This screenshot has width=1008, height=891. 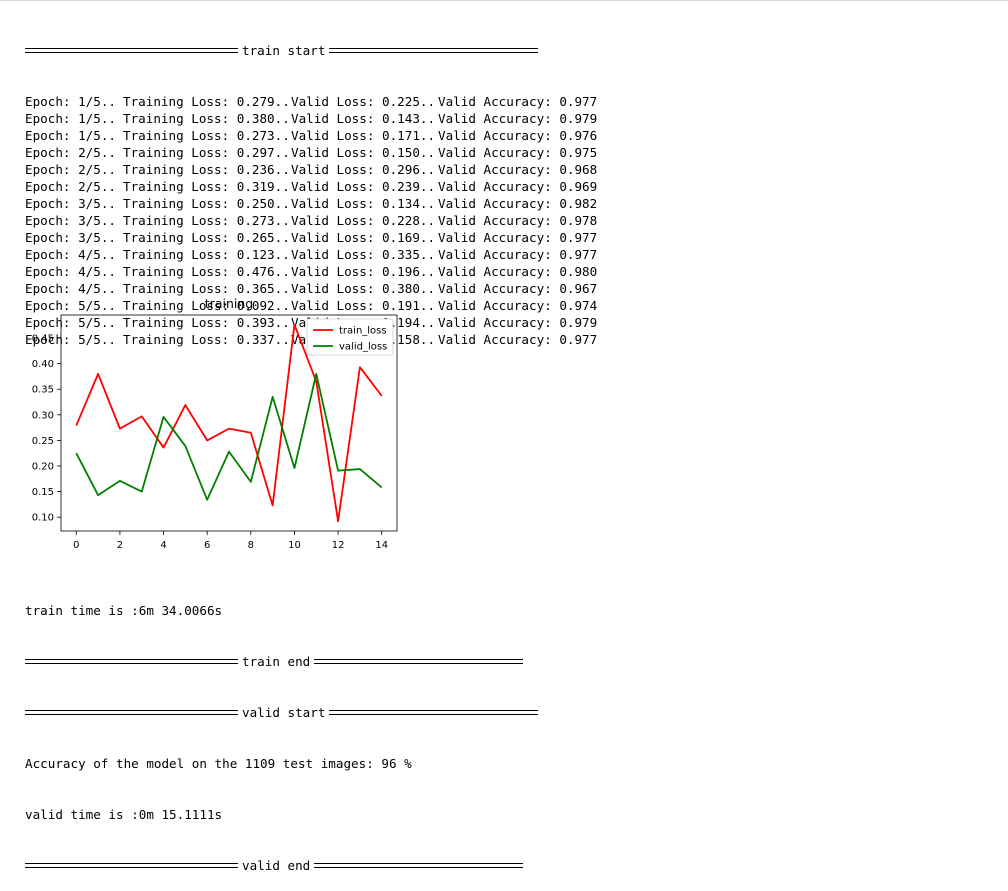 What do you see at coordinates (76, 545) in the screenshot?
I see `x-tick-label: 0` at bounding box center [76, 545].